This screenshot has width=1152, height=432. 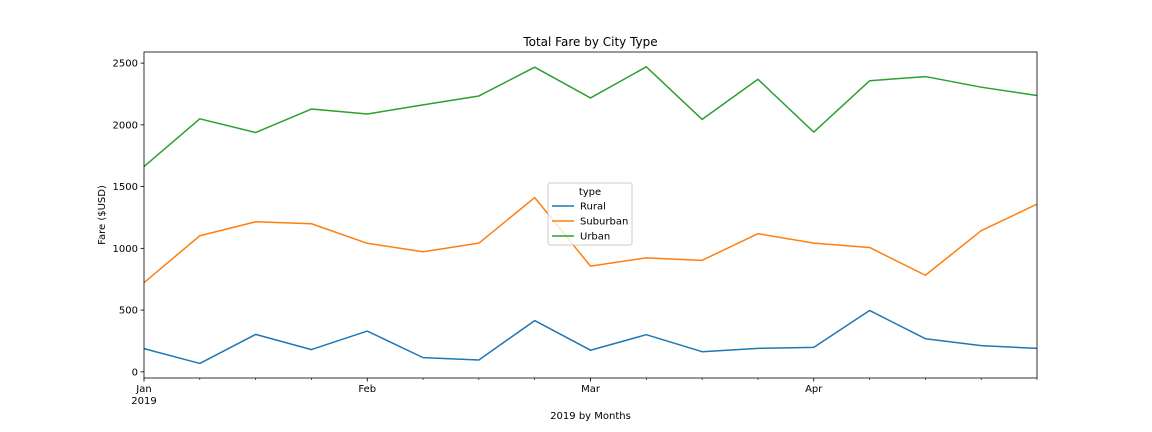 I want to click on legend: type Rural Suburban Urban, so click(x=590, y=214).